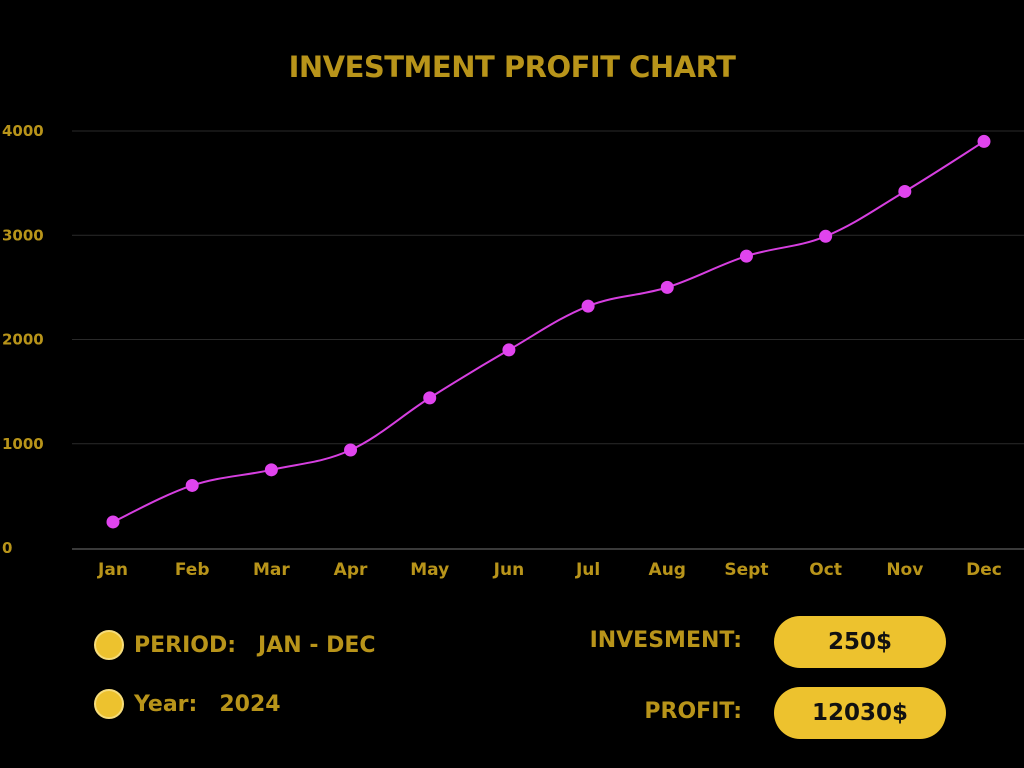 The width and height of the screenshot is (1024, 768). What do you see at coordinates (112, 570) in the screenshot?
I see `x-tick-label: Jan` at bounding box center [112, 570].